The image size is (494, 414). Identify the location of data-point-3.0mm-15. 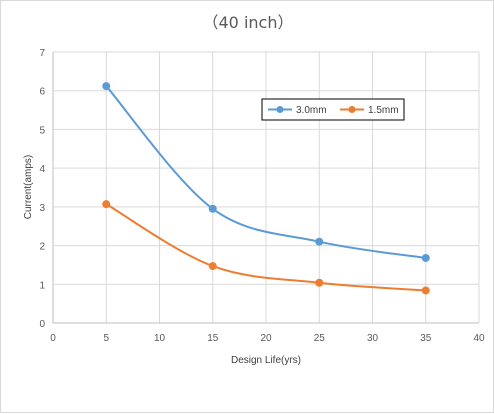
(212, 208).